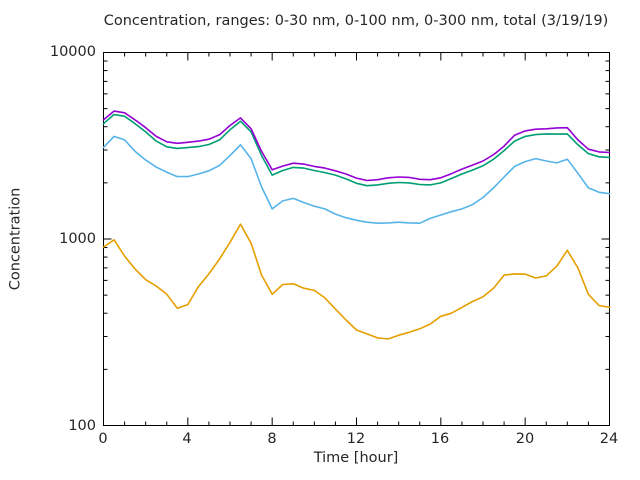  What do you see at coordinates (77, 239) in the screenshot?
I see `y-tick-label: 1000` at bounding box center [77, 239].